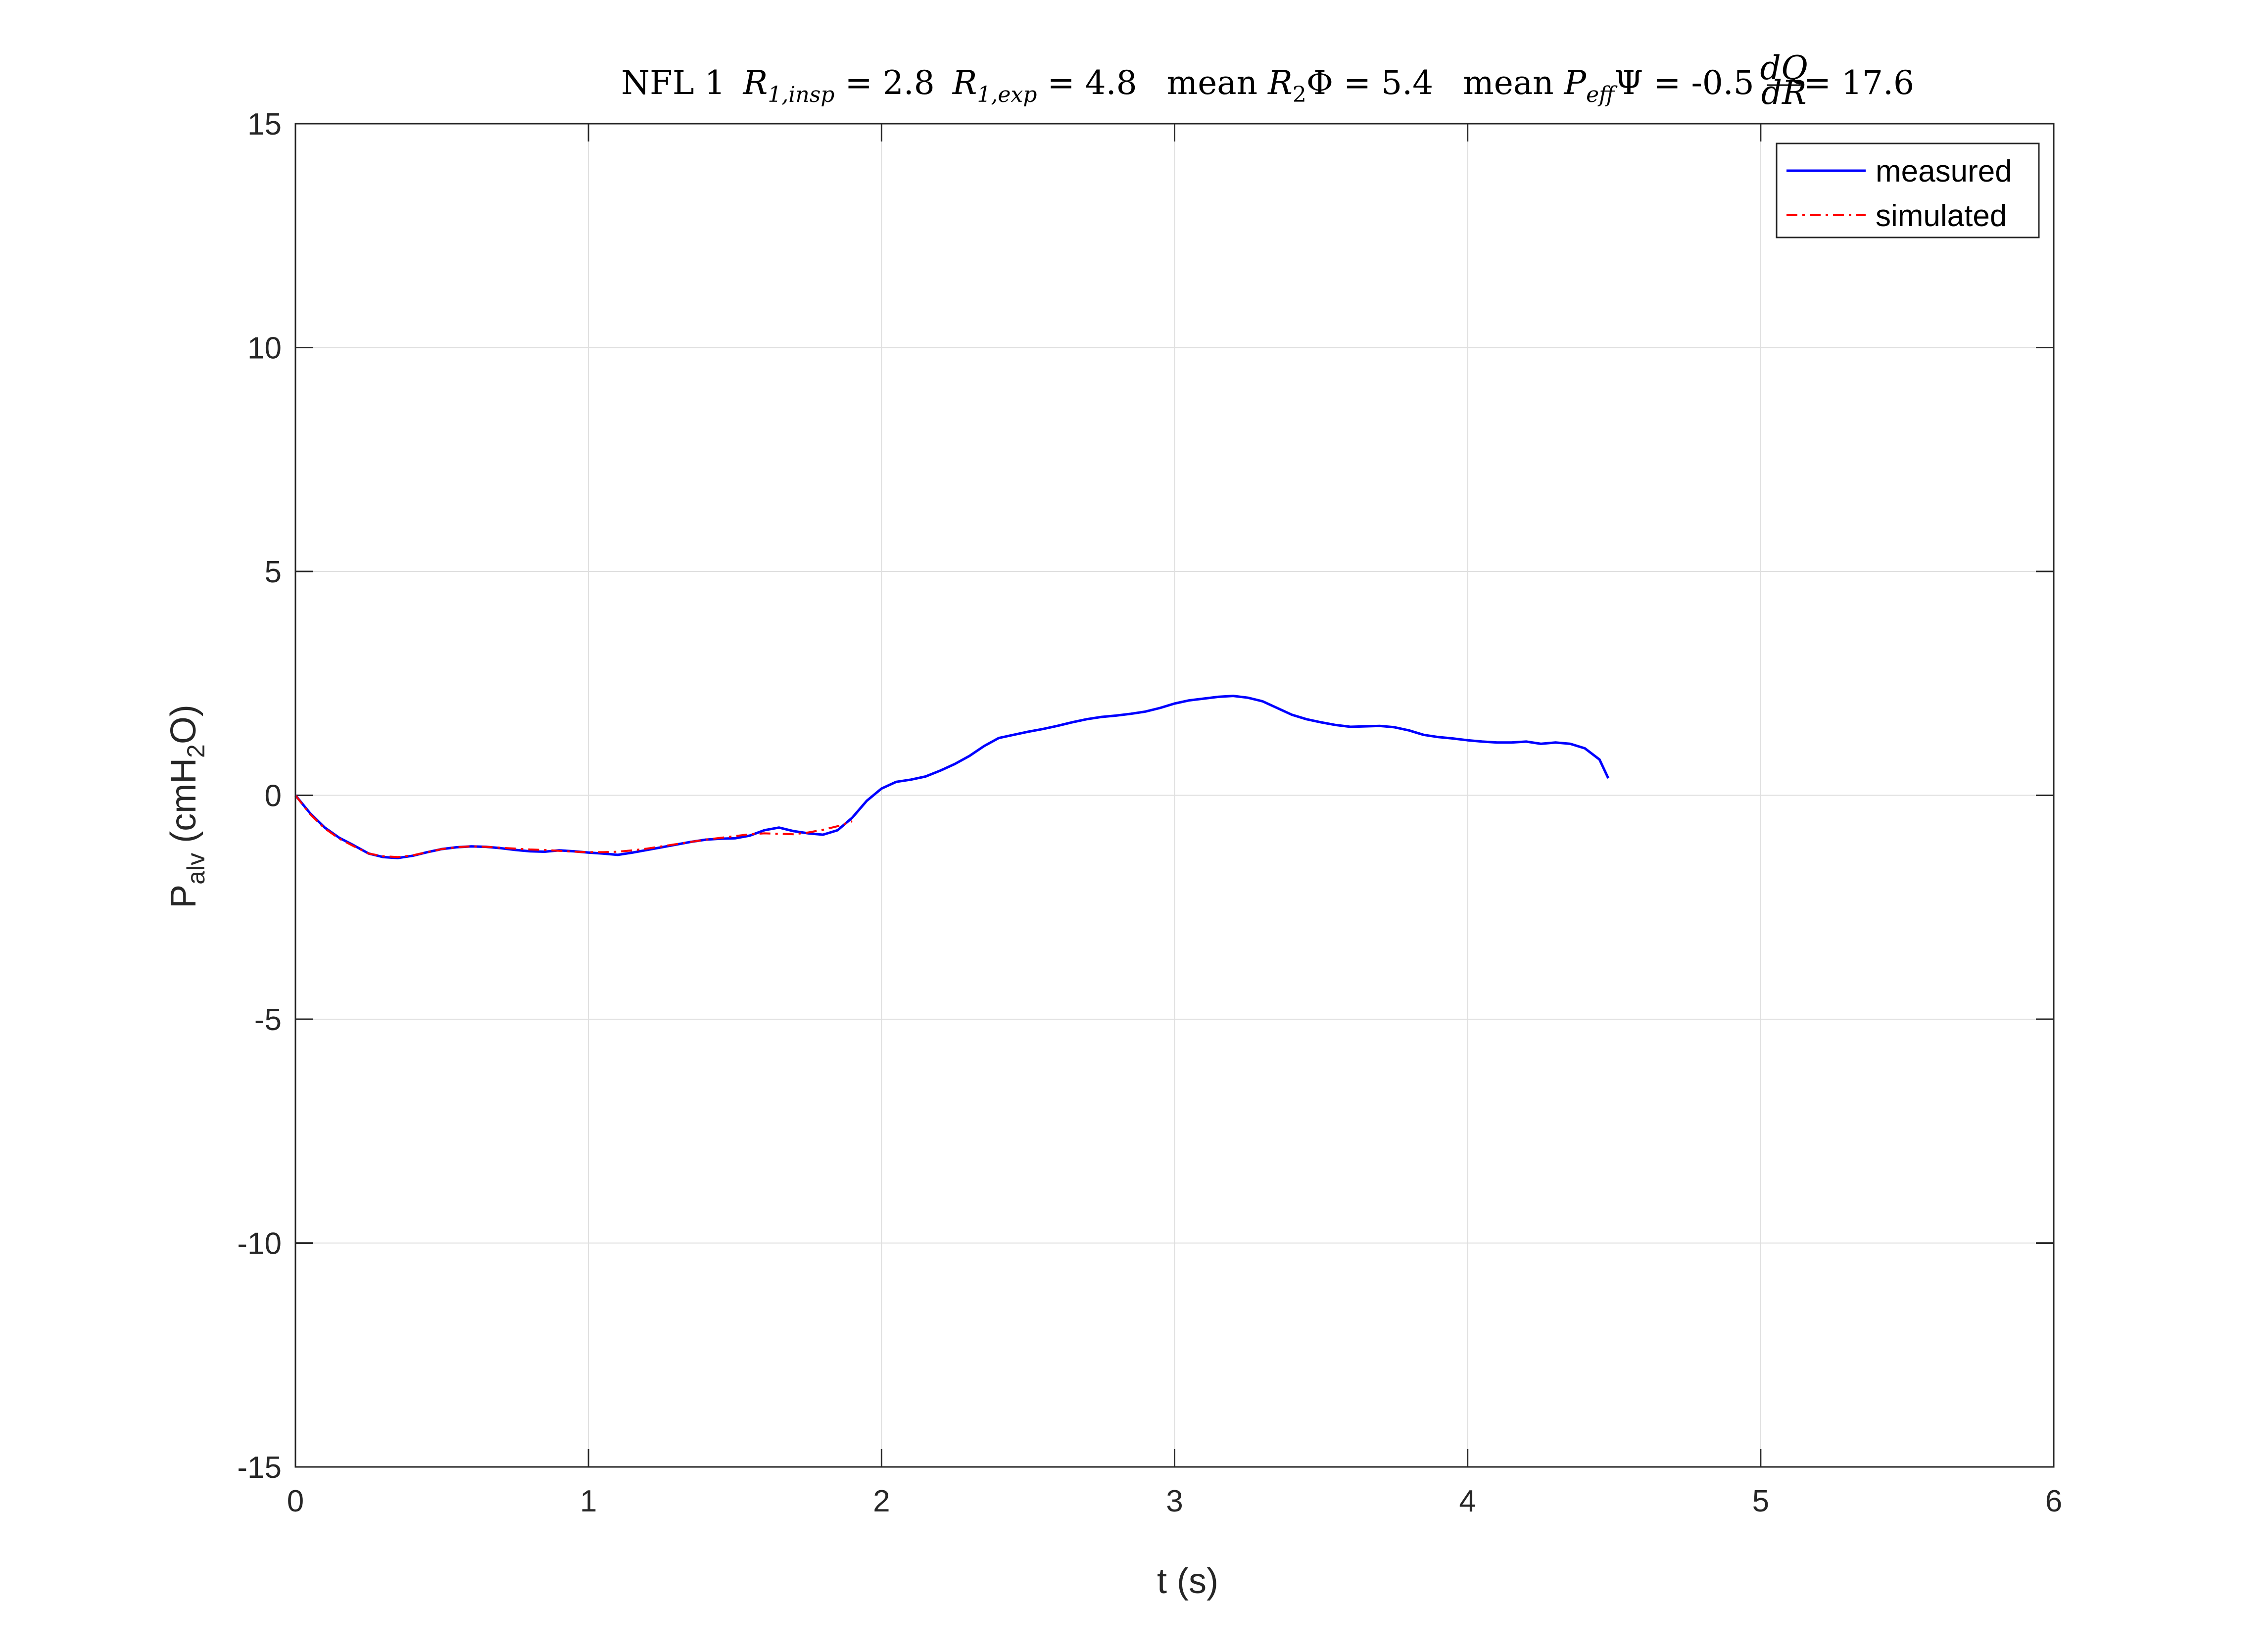 The width and height of the screenshot is (2268, 1649). Describe the element at coordinates (1602, 94) in the screenshot. I see `title-peff-subscript: eff` at that location.